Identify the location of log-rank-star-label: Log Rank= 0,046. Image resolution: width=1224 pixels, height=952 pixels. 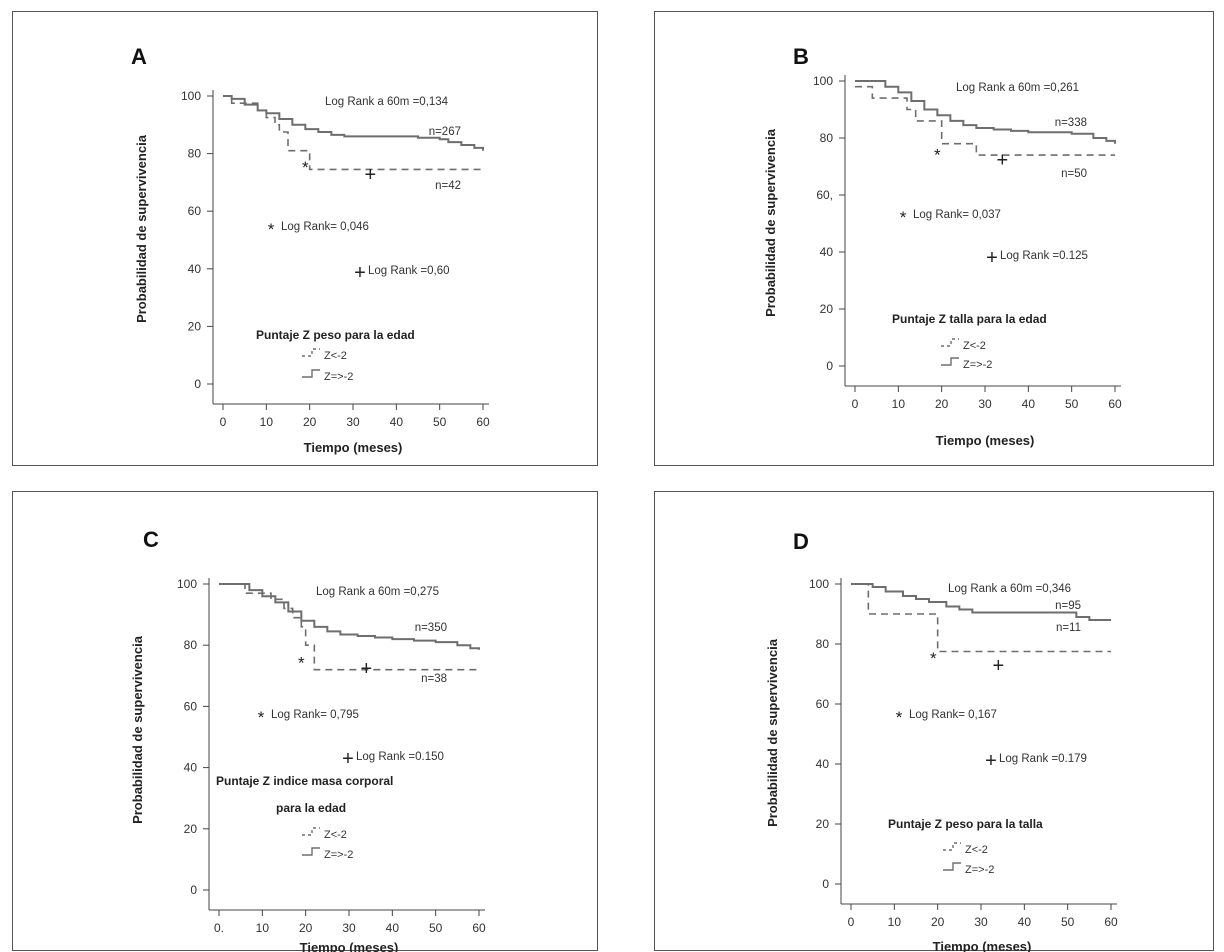
(325, 227).